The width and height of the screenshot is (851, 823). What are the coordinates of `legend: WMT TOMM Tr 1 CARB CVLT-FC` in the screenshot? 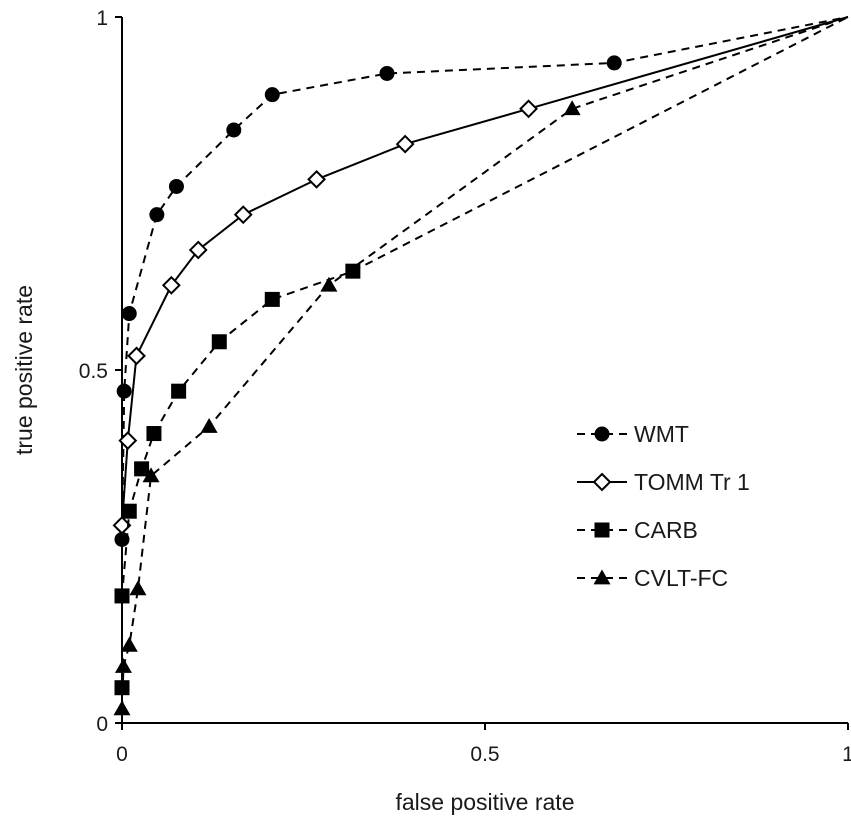 It's located at (663, 506).